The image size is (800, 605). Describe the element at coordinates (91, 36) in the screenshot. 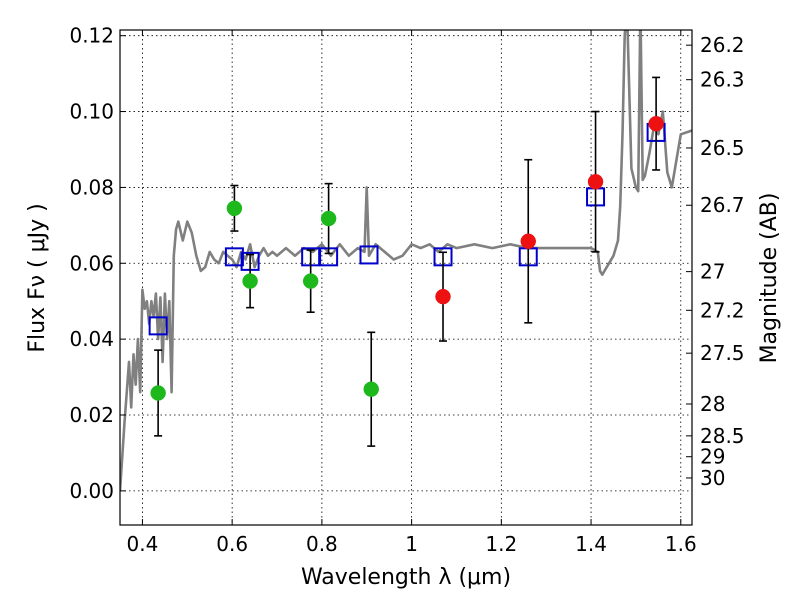

I see `y-tick-label: 0.12` at that location.